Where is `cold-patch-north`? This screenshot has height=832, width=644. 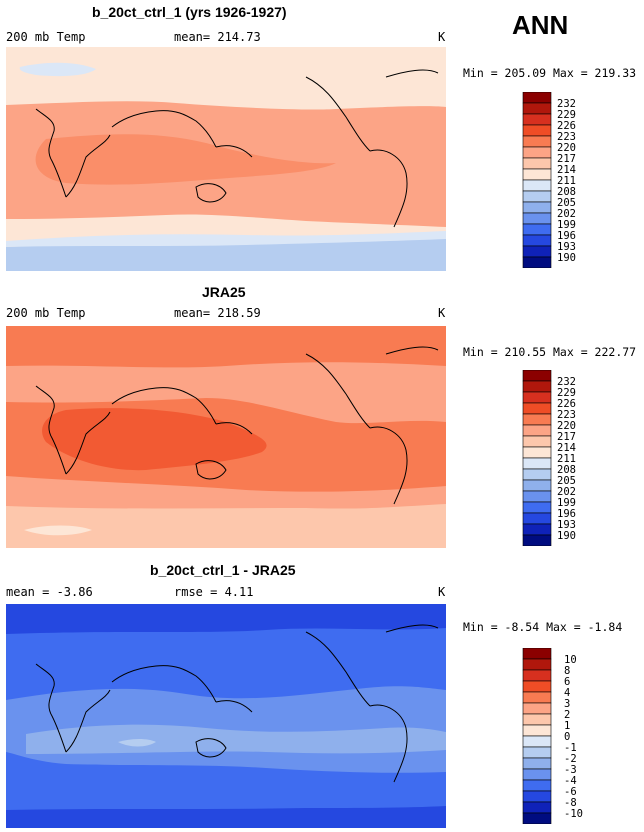 cold-patch-north is located at coordinates (58, 69).